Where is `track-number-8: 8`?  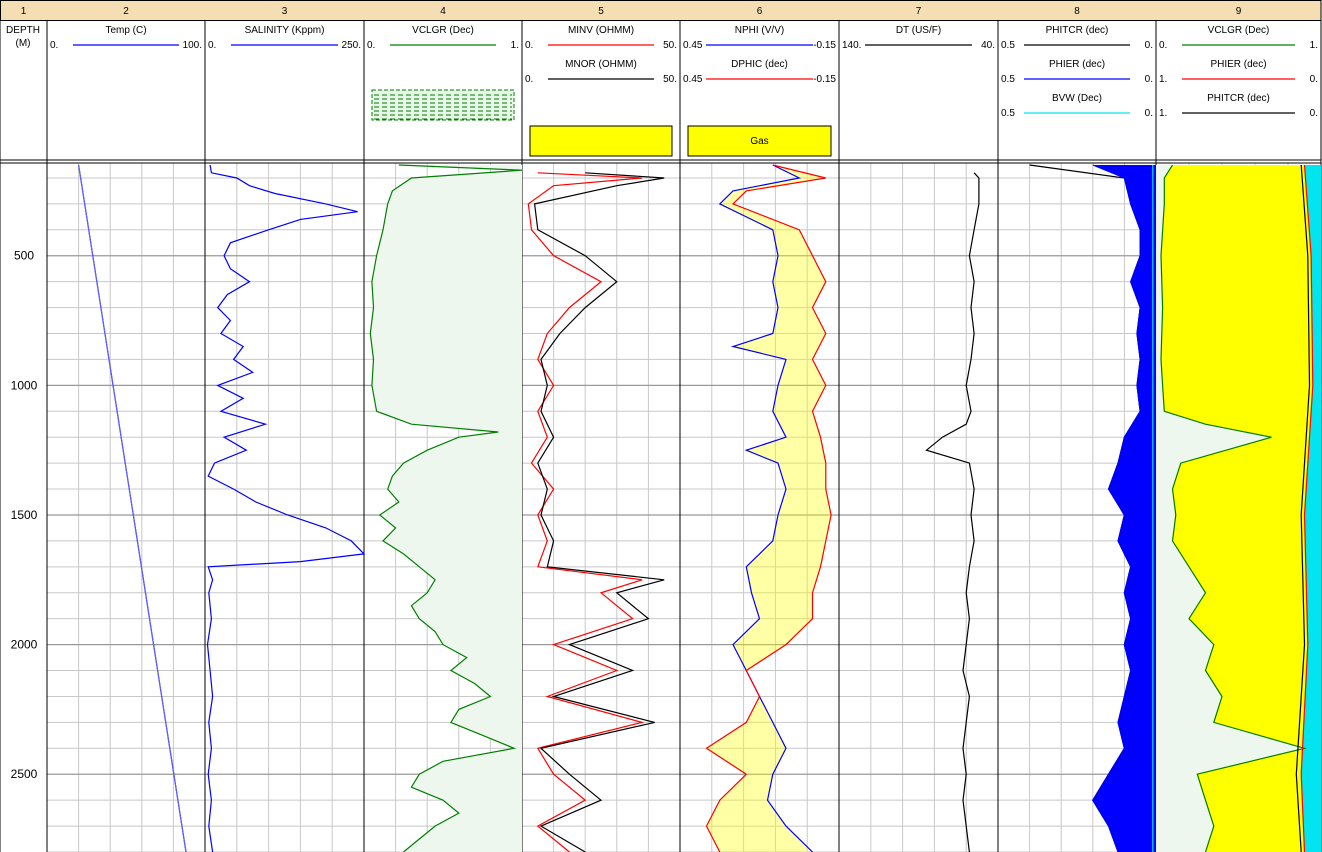
track-number-8: 8 is located at coordinates (1077, 11).